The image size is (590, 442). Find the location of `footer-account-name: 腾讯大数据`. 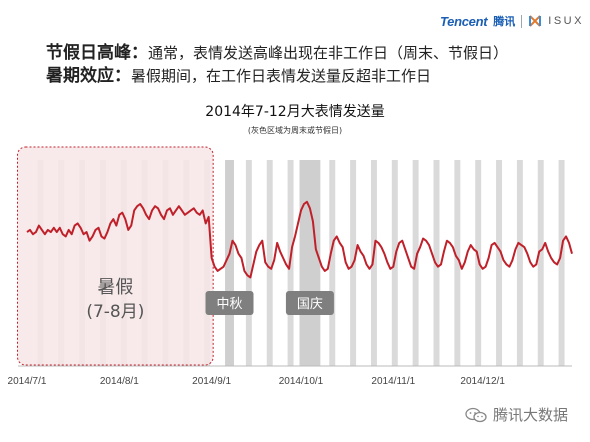

footer-account-name: 腾讯大数据 is located at coordinates (530, 415).